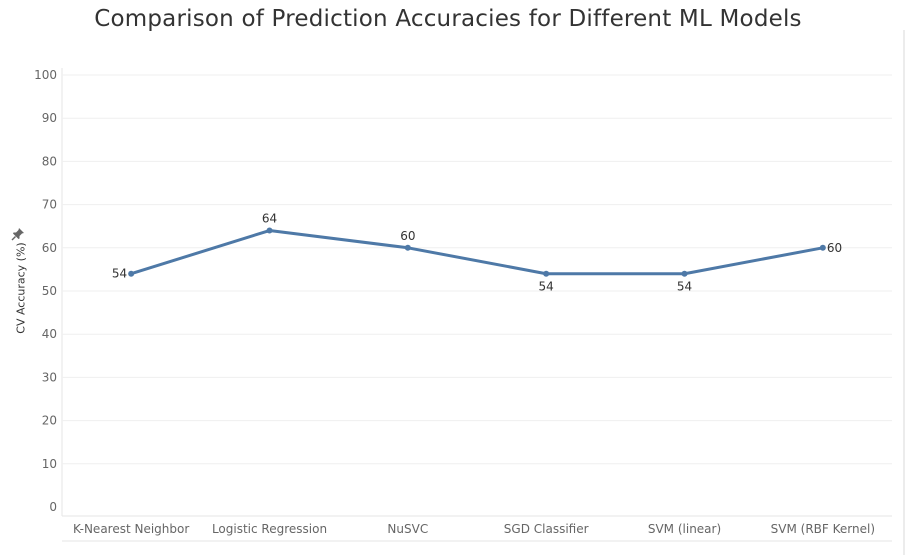  I want to click on y-tick-label: 70, so click(49, 205).